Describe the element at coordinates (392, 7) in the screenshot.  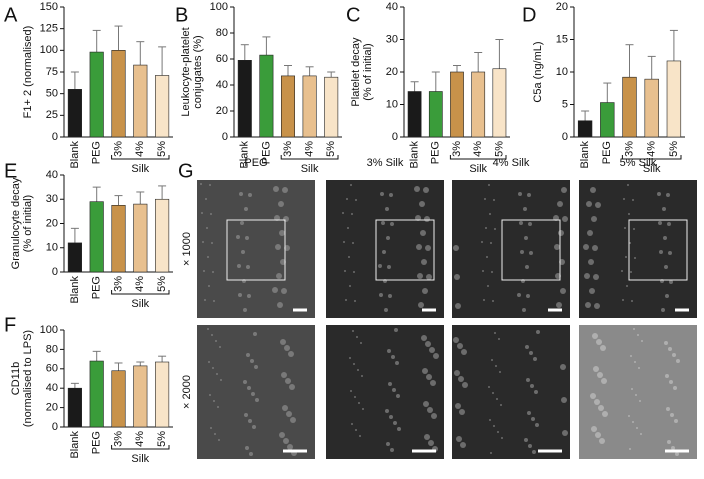
I see `y-tick-label: 40` at that location.